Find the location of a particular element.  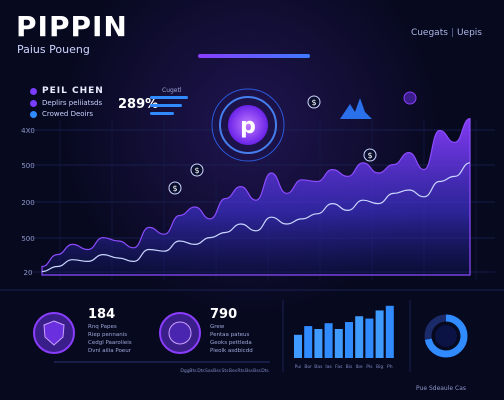

donut-fill is located at coordinates (446, 336).